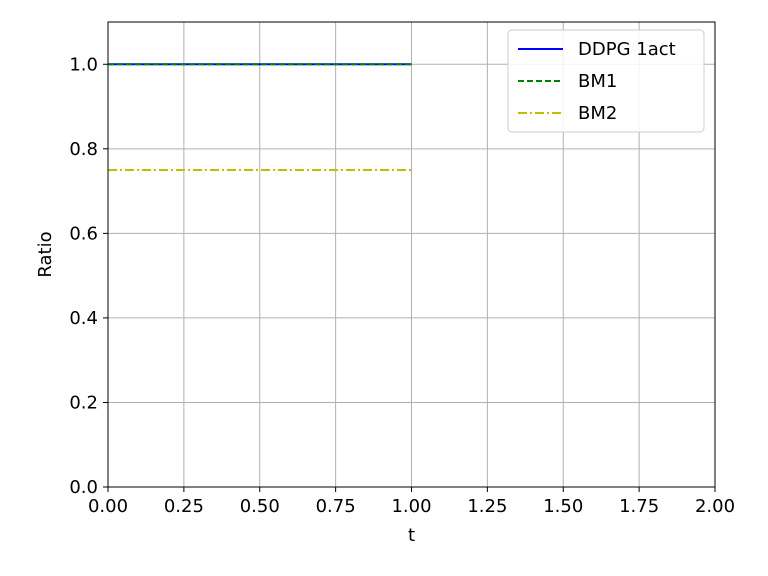 The image size is (768, 576). I want to click on legend-entry: BM1, so click(597, 81).